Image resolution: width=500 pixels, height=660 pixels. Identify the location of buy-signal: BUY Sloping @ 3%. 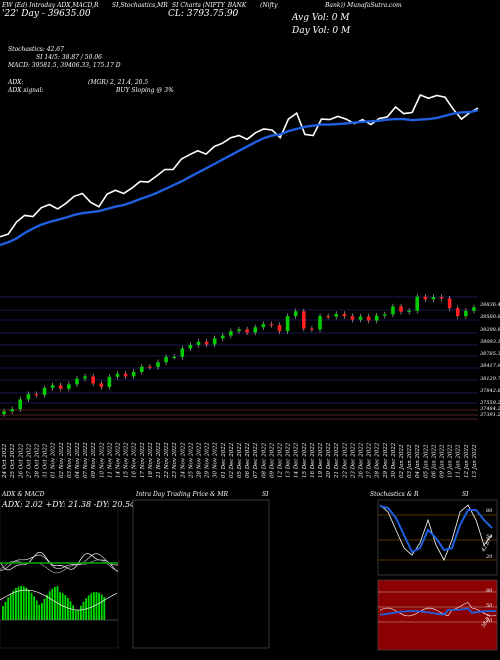
(145, 90).